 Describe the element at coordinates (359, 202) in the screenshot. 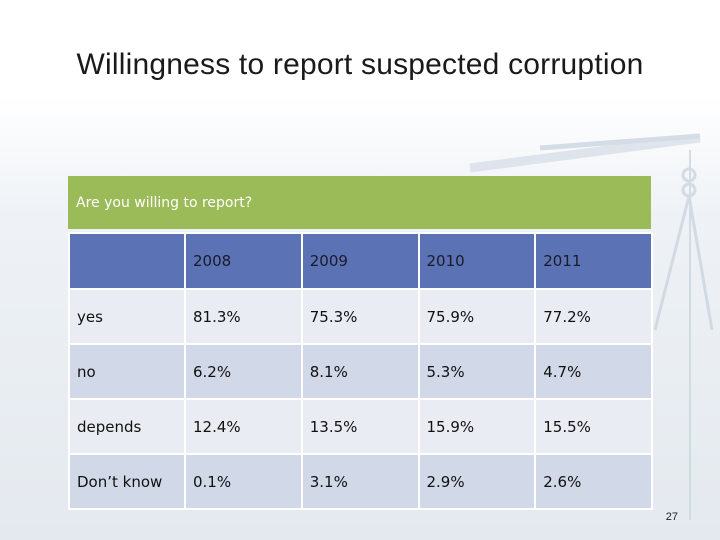

I see `table-caption: Are you willing to report?` at that location.